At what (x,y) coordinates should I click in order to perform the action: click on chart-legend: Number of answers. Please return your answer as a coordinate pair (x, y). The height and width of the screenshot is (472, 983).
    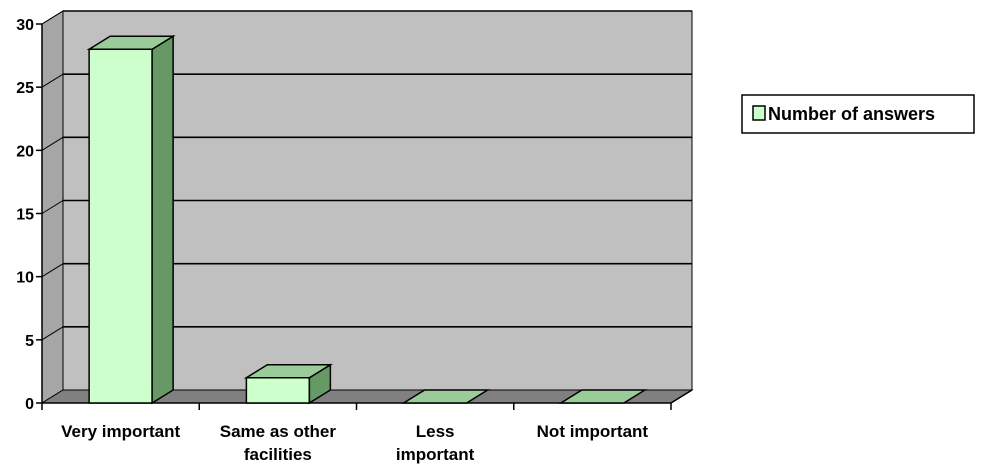
    Looking at the image, I should click on (858, 114).